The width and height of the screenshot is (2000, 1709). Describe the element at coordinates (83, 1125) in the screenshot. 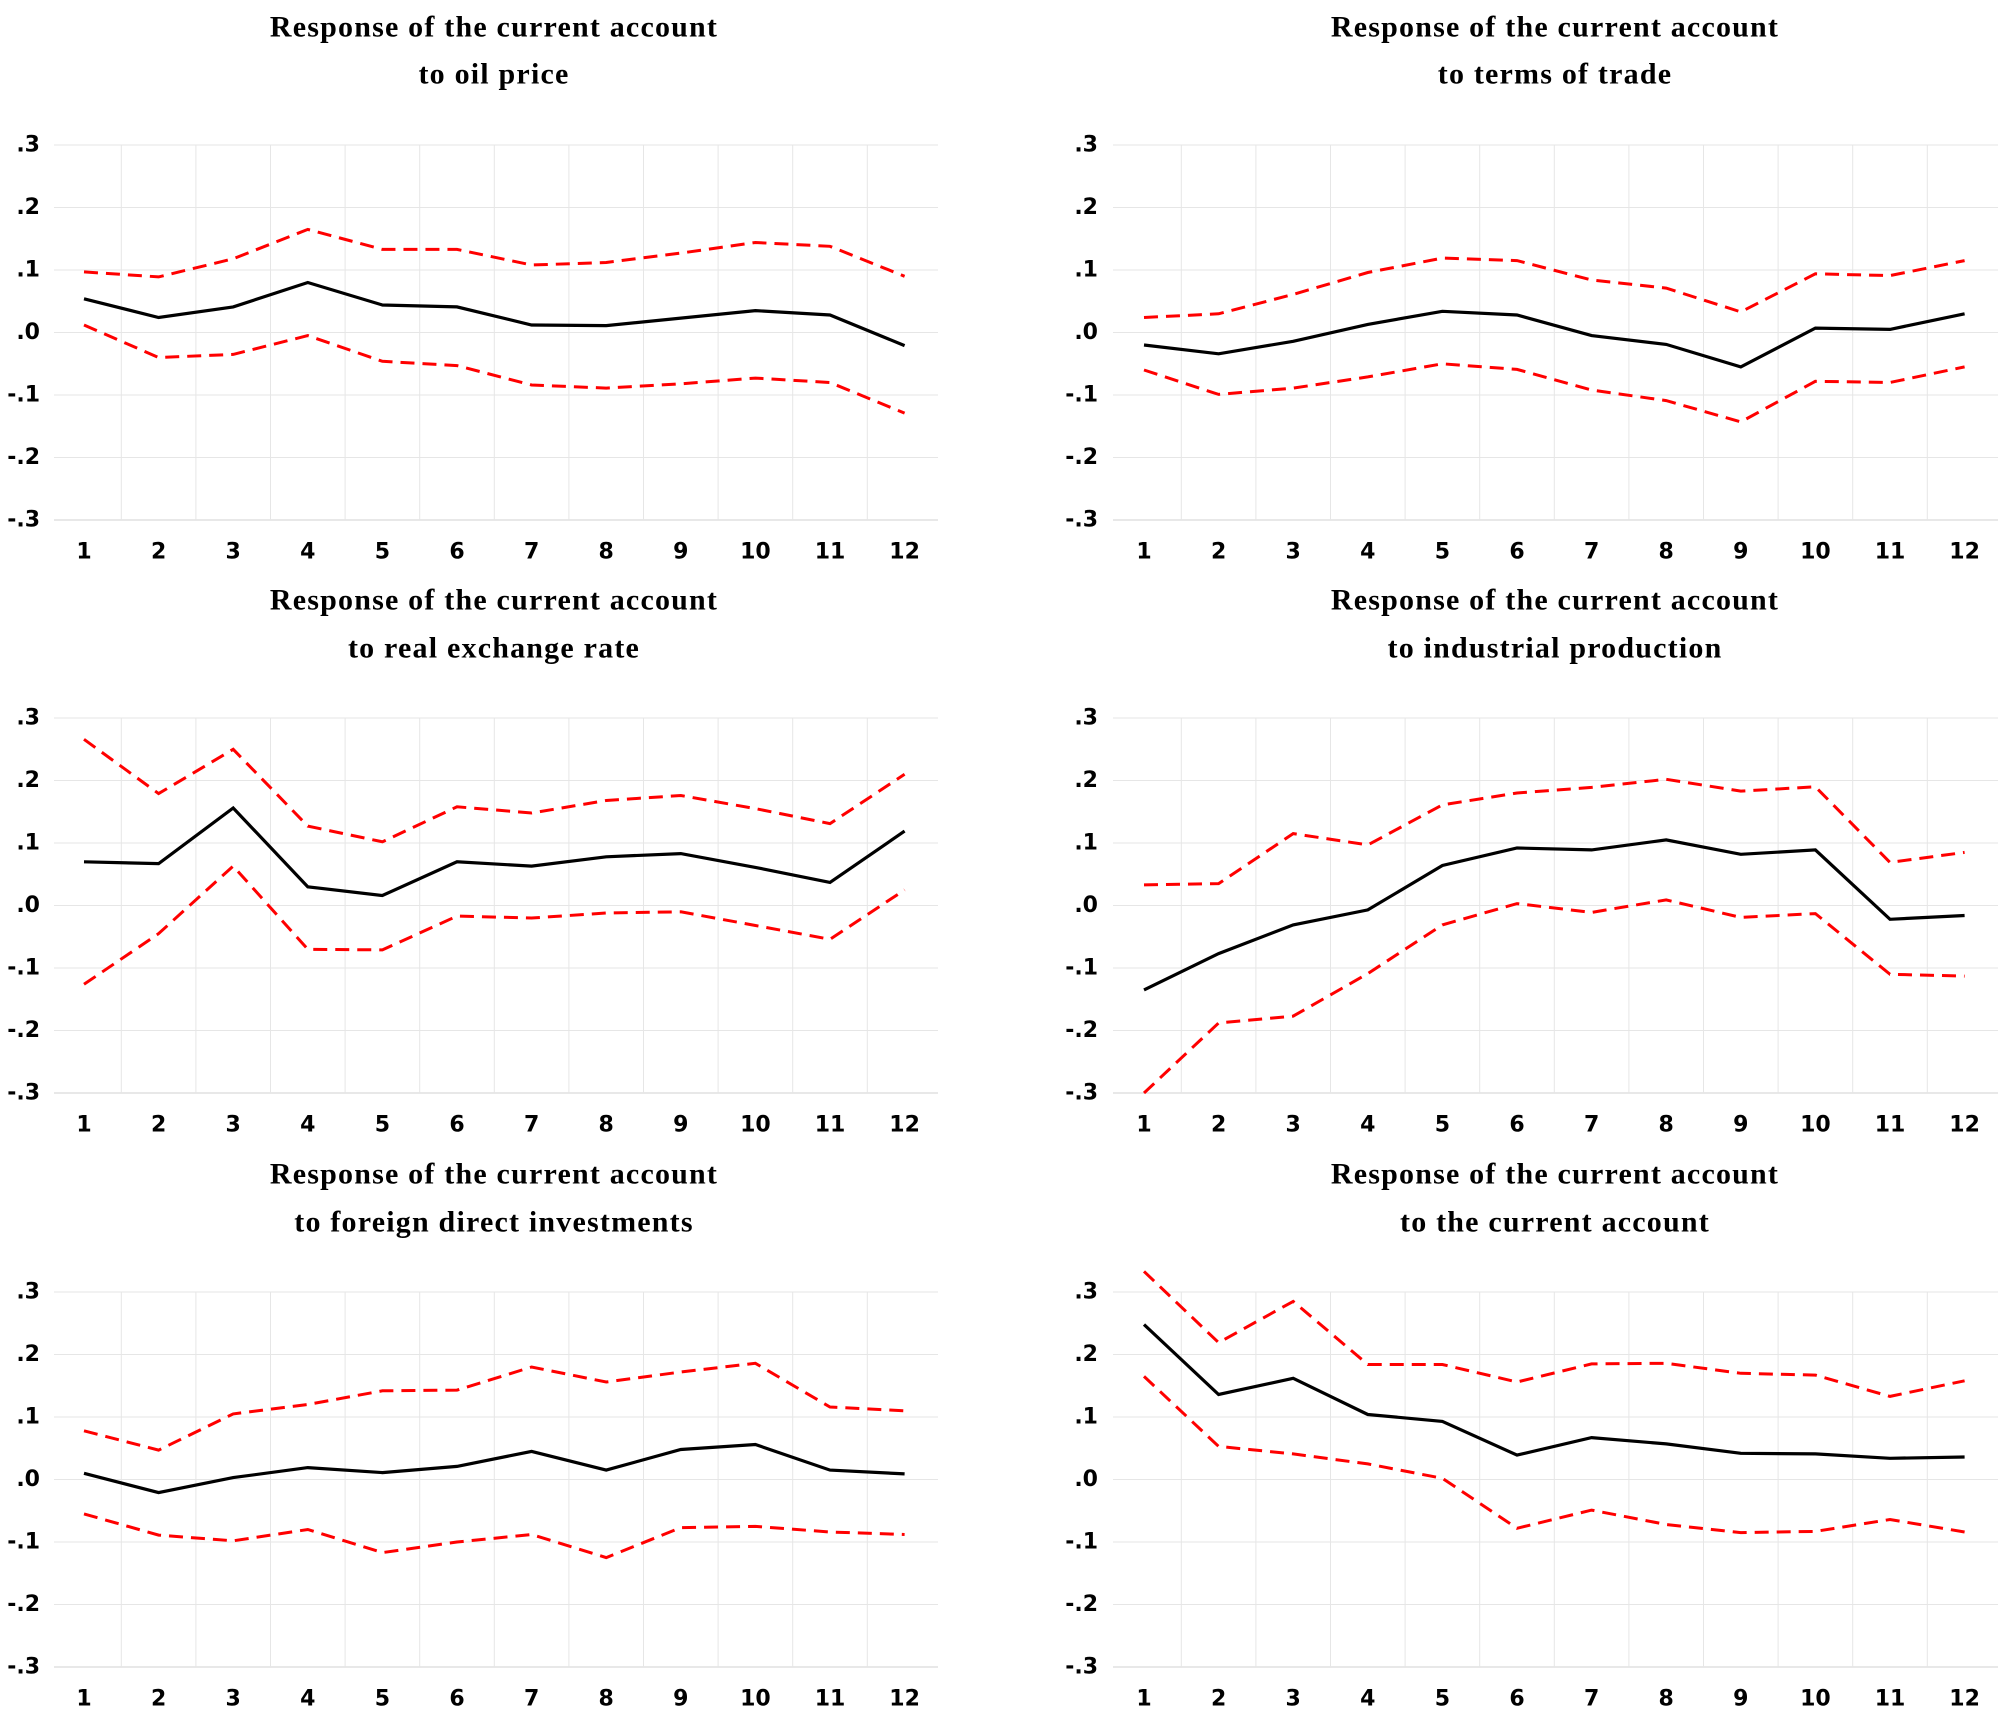

I see `x-tick-label: 1` at that location.